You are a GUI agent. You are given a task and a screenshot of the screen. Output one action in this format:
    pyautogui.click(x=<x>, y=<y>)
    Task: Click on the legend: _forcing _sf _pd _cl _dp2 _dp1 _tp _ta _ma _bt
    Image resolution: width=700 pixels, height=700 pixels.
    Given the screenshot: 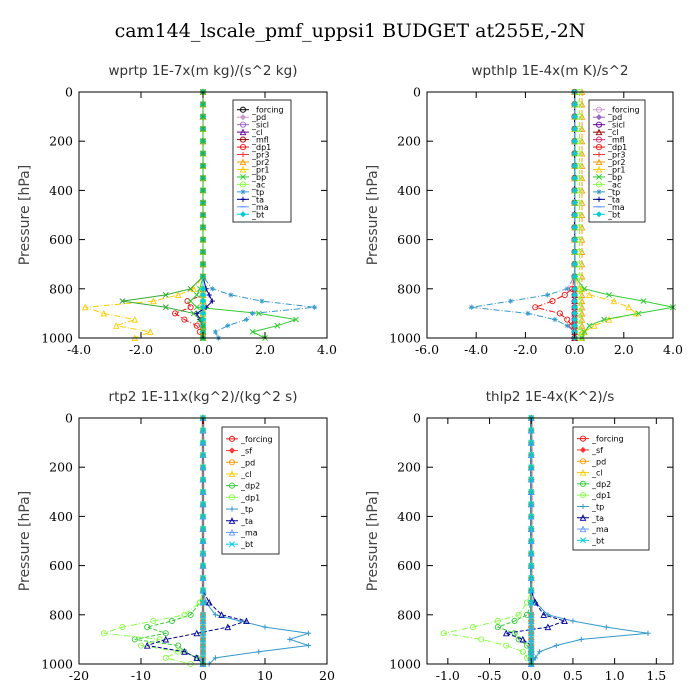 What is the action you would take?
    pyautogui.click(x=250, y=490)
    